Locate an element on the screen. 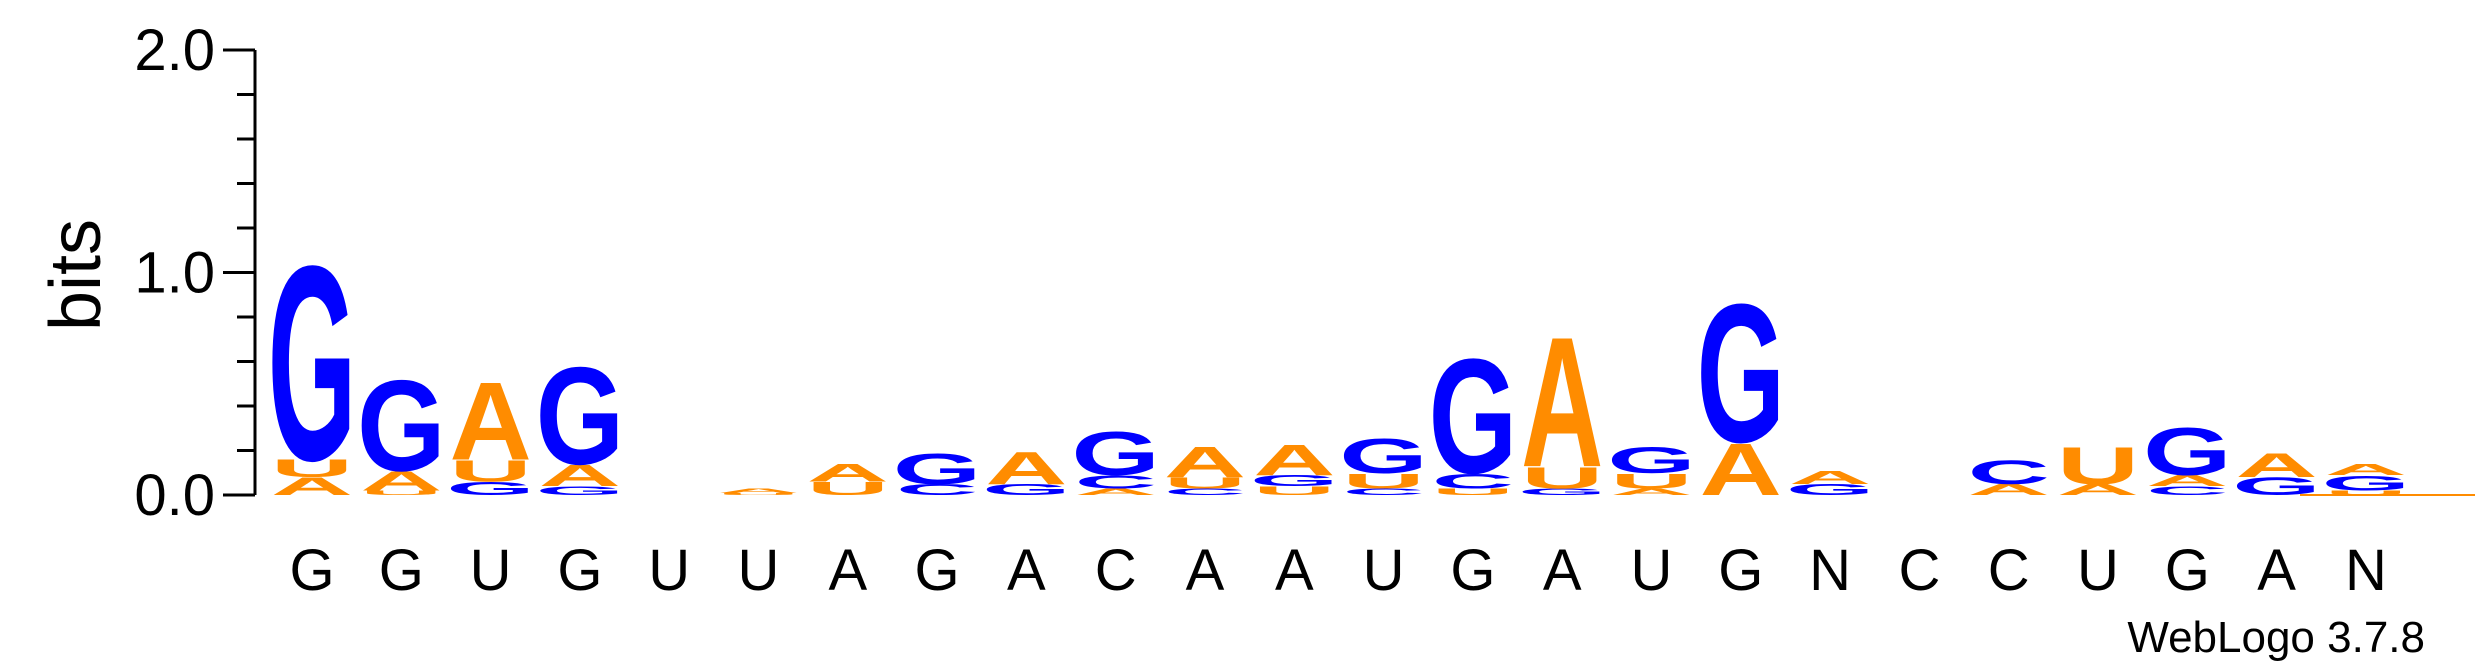 This screenshot has height=667, width=2475. x-tick-label: N is located at coordinates (2366, 570).